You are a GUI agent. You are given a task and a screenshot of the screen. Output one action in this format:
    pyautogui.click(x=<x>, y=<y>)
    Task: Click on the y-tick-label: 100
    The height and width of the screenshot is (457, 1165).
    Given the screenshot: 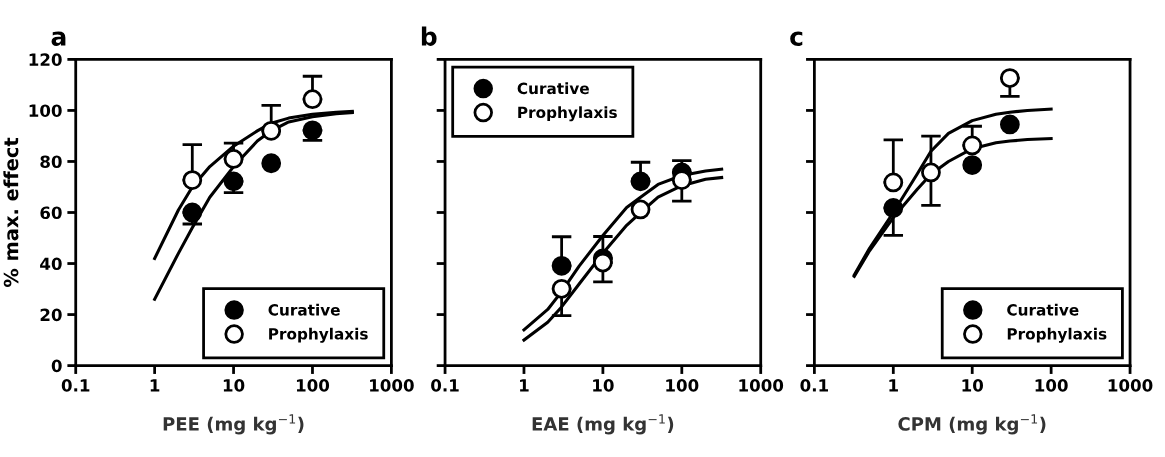 What is the action you would take?
    pyautogui.click(x=45, y=111)
    